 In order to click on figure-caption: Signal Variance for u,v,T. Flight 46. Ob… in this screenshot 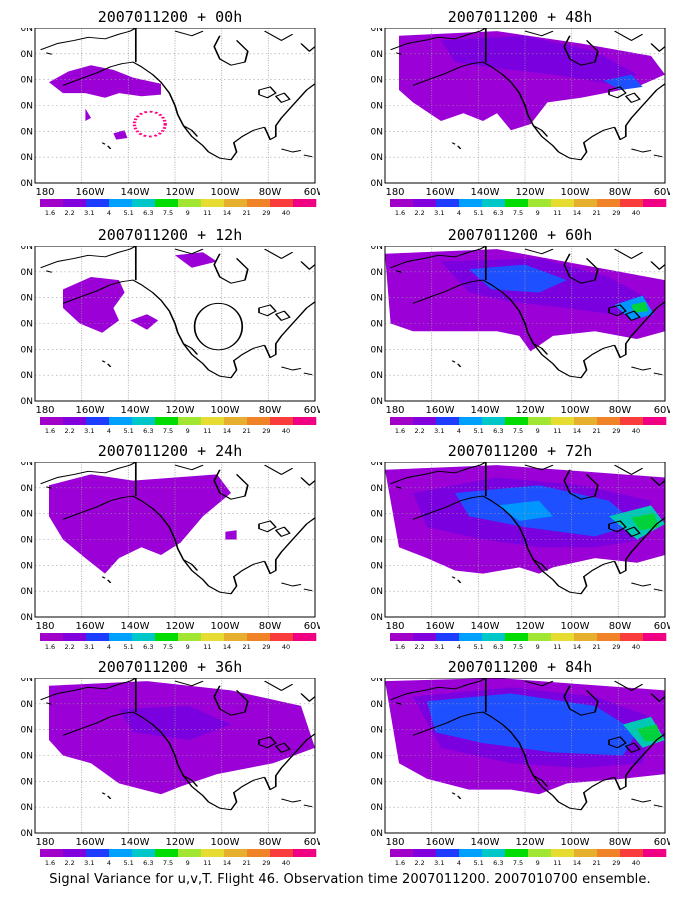, I will do `click(350, 879)`.